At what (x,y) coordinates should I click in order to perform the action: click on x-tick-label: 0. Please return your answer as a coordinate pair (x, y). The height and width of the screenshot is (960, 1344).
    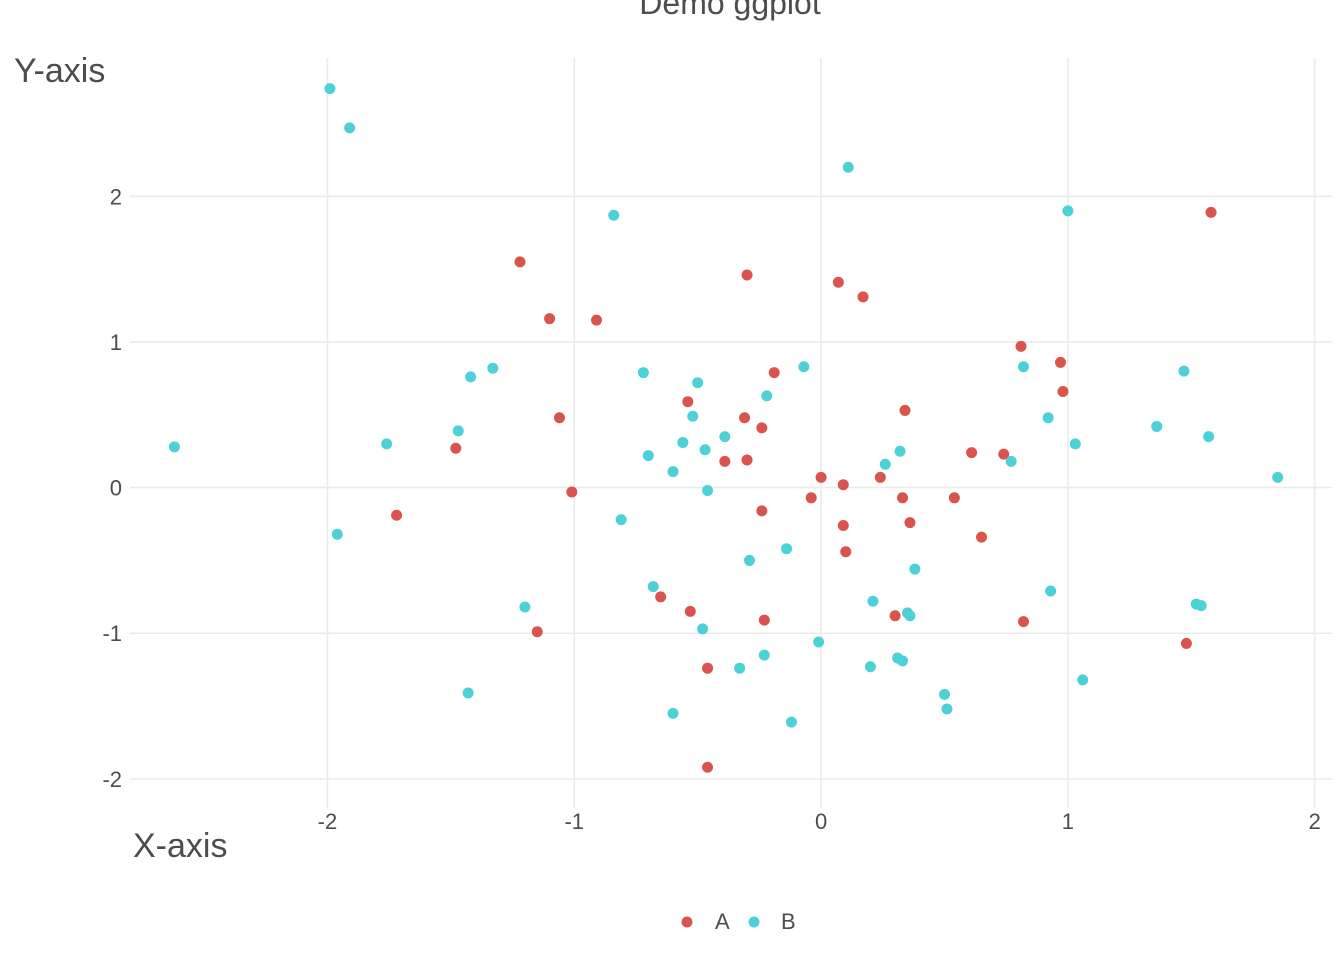
    Looking at the image, I should click on (821, 821).